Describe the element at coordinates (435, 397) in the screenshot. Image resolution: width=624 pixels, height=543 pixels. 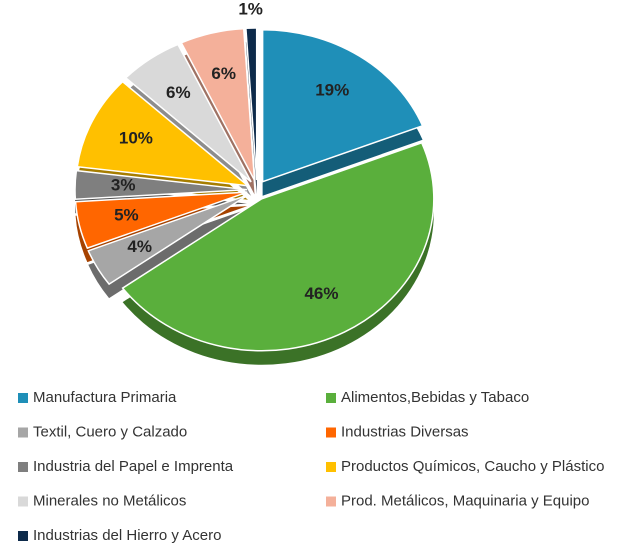
I see `legend-label: Alimentos,Bebidas y Tabaco` at that location.